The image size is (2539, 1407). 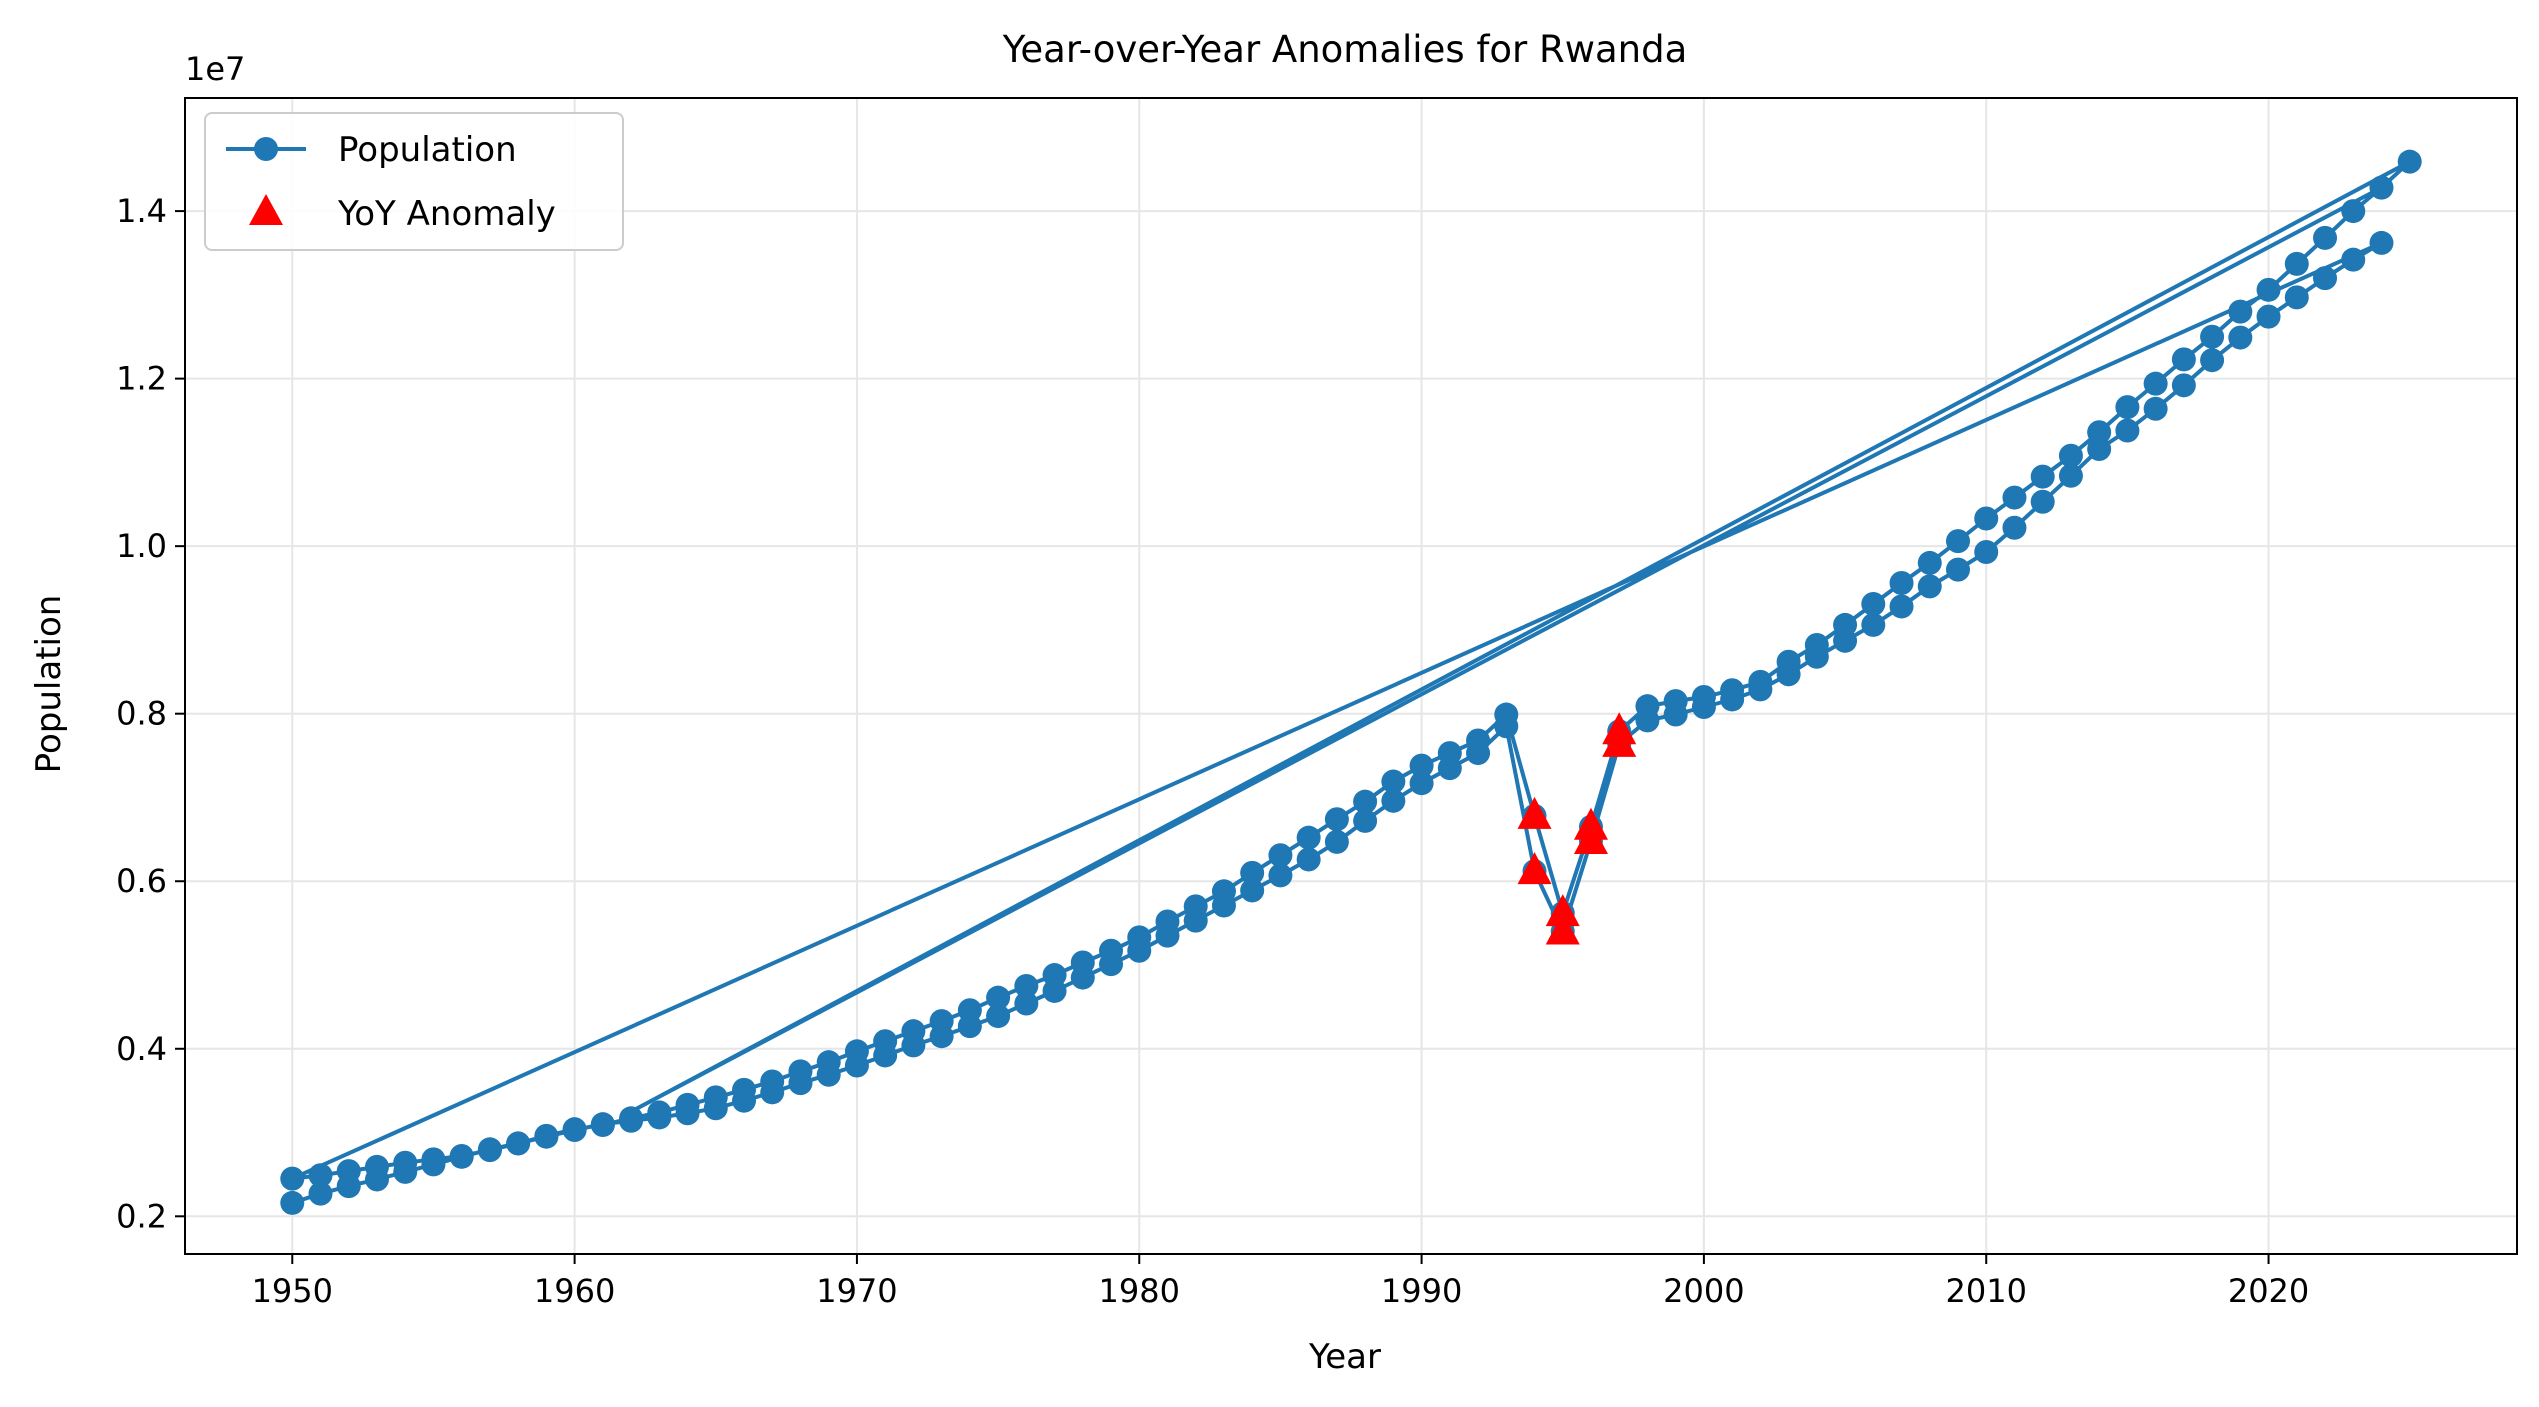 I want to click on y-axis-label: Population, so click(x=49, y=684).